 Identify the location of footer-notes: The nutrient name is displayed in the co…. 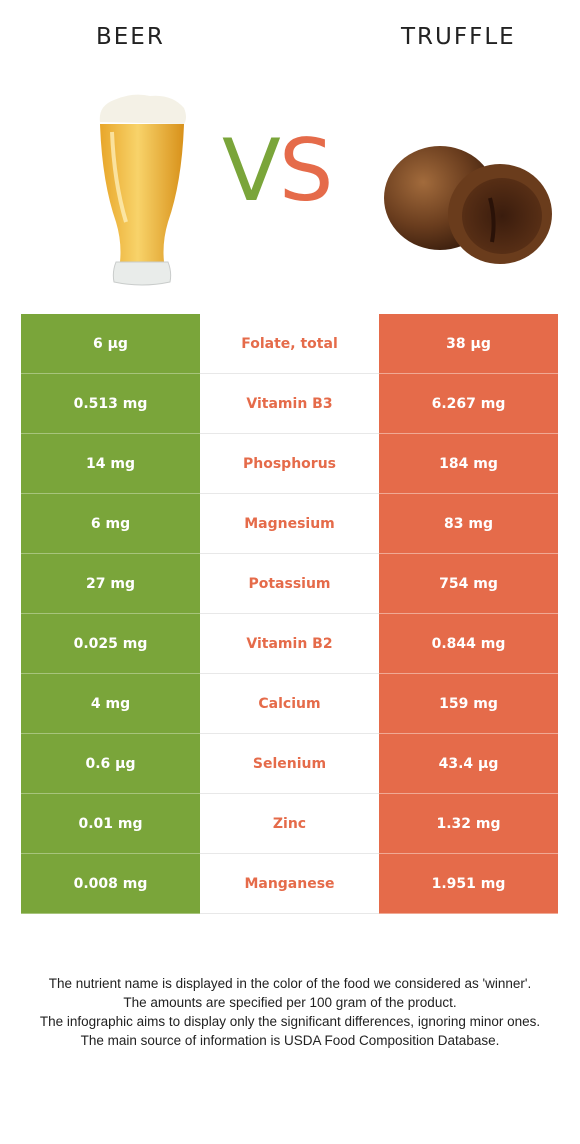
(290, 1012).